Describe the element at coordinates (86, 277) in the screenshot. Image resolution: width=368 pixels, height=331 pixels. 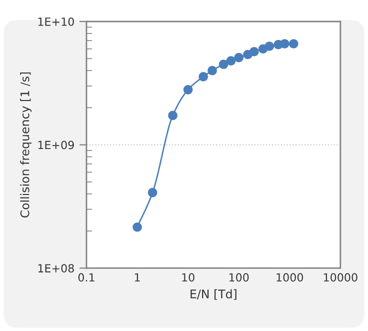
I see `x-tick-label: 0.1` at that location.